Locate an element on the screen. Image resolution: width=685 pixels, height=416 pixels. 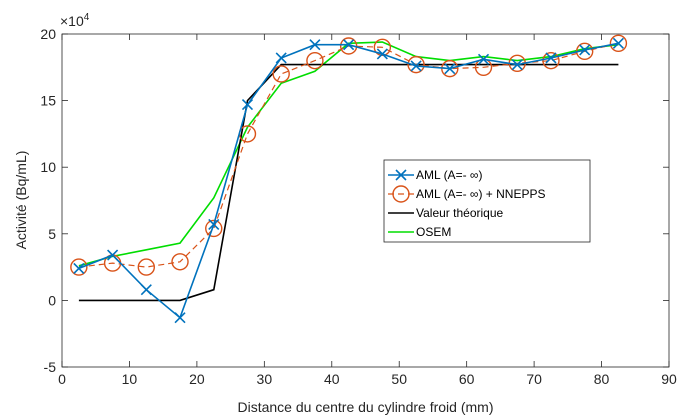
x-tick-label: 80 is located at coordinates (602, 379).